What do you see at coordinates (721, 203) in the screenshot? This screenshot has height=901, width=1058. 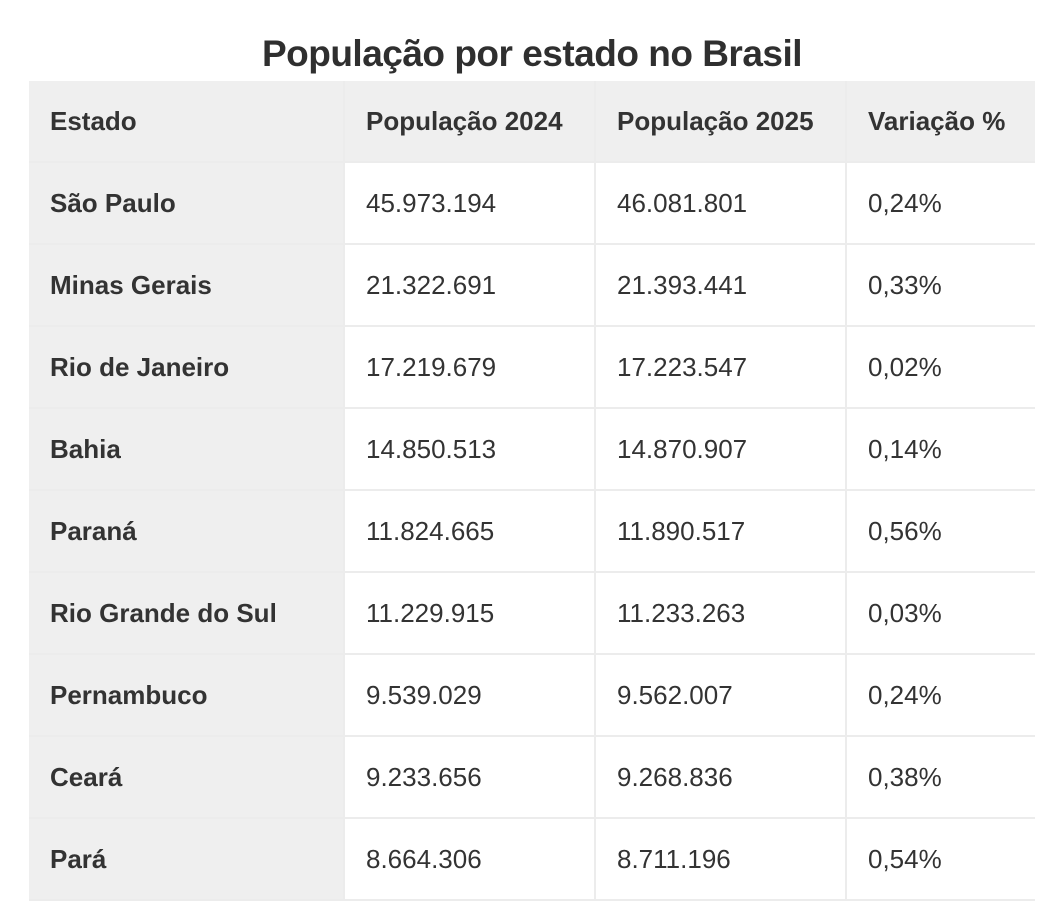 I see `population-2025-cell: 46.081.801` at bounding box center [721, 203].